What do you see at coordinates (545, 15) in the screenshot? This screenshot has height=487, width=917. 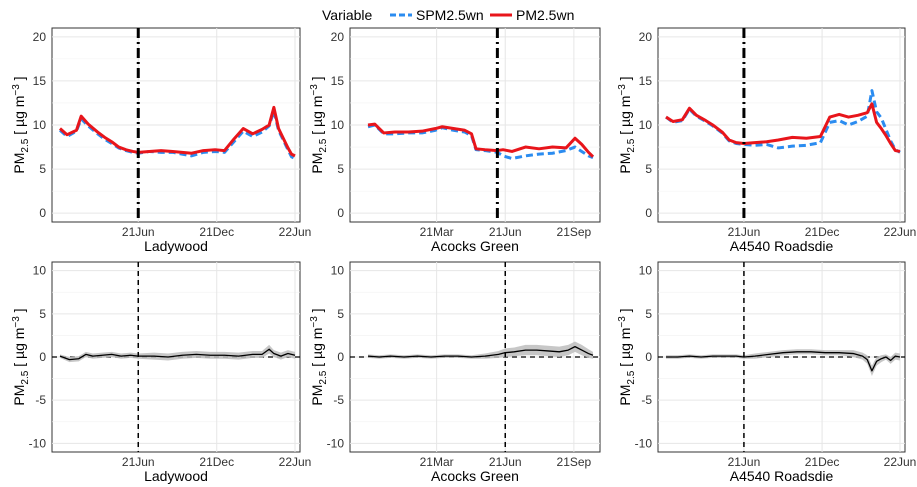 I see `legend-label-pm: PM2.5wn` at bounding box center [545, 15].